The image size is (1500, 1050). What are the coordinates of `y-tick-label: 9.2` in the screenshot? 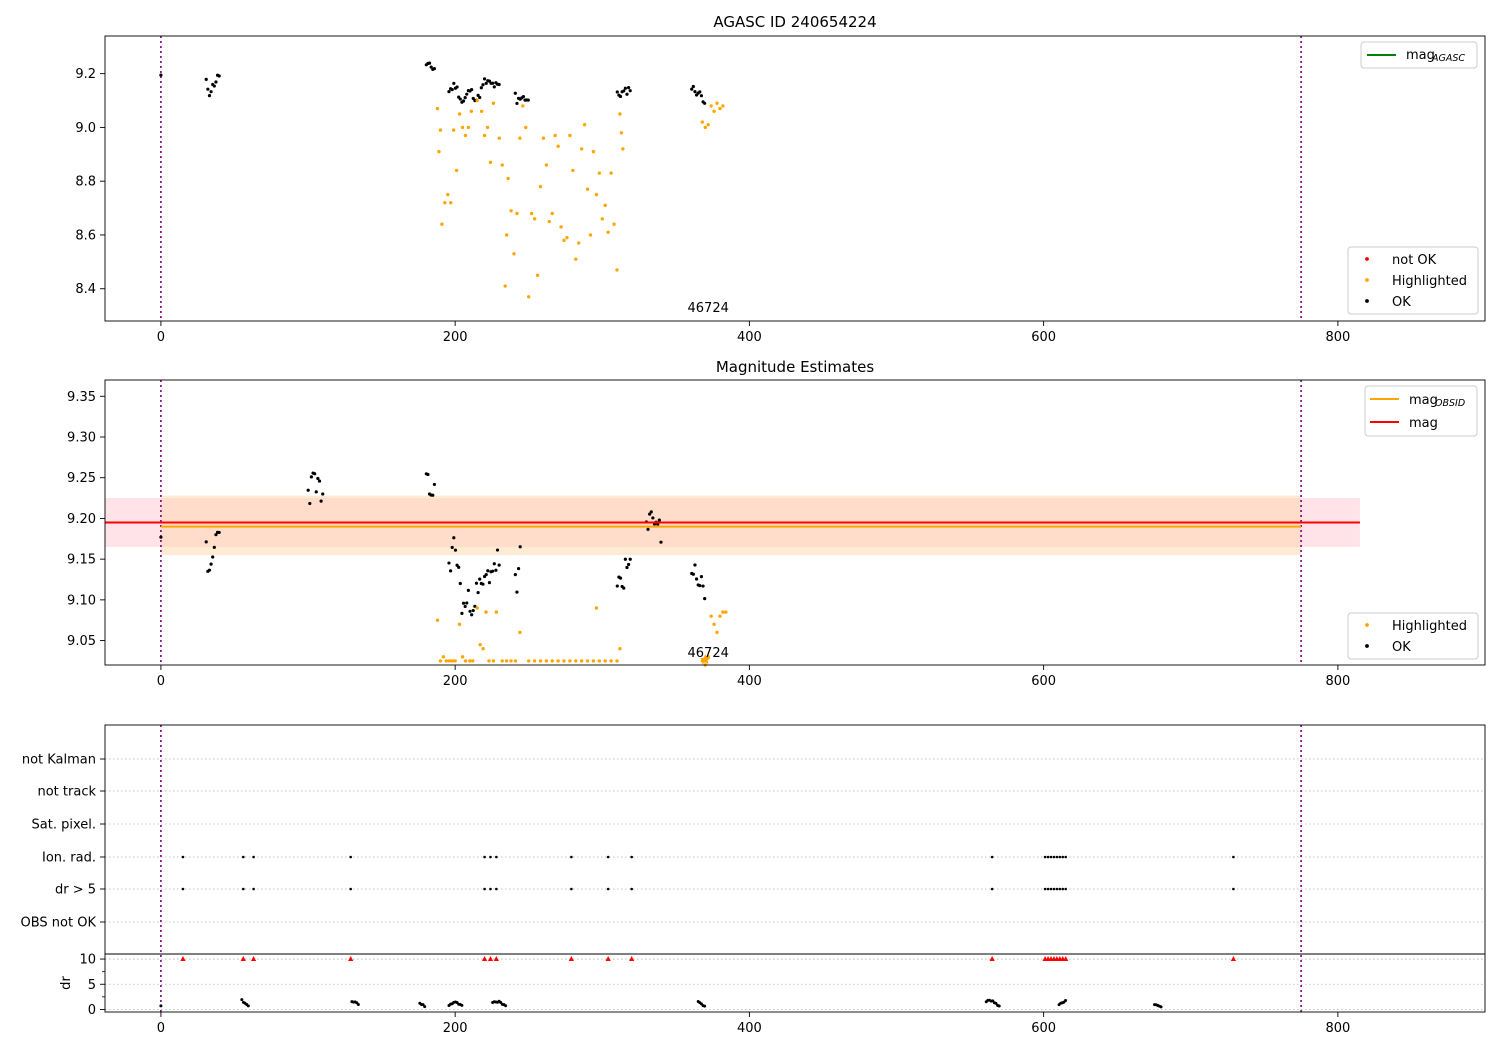 It's located at (85, 74).